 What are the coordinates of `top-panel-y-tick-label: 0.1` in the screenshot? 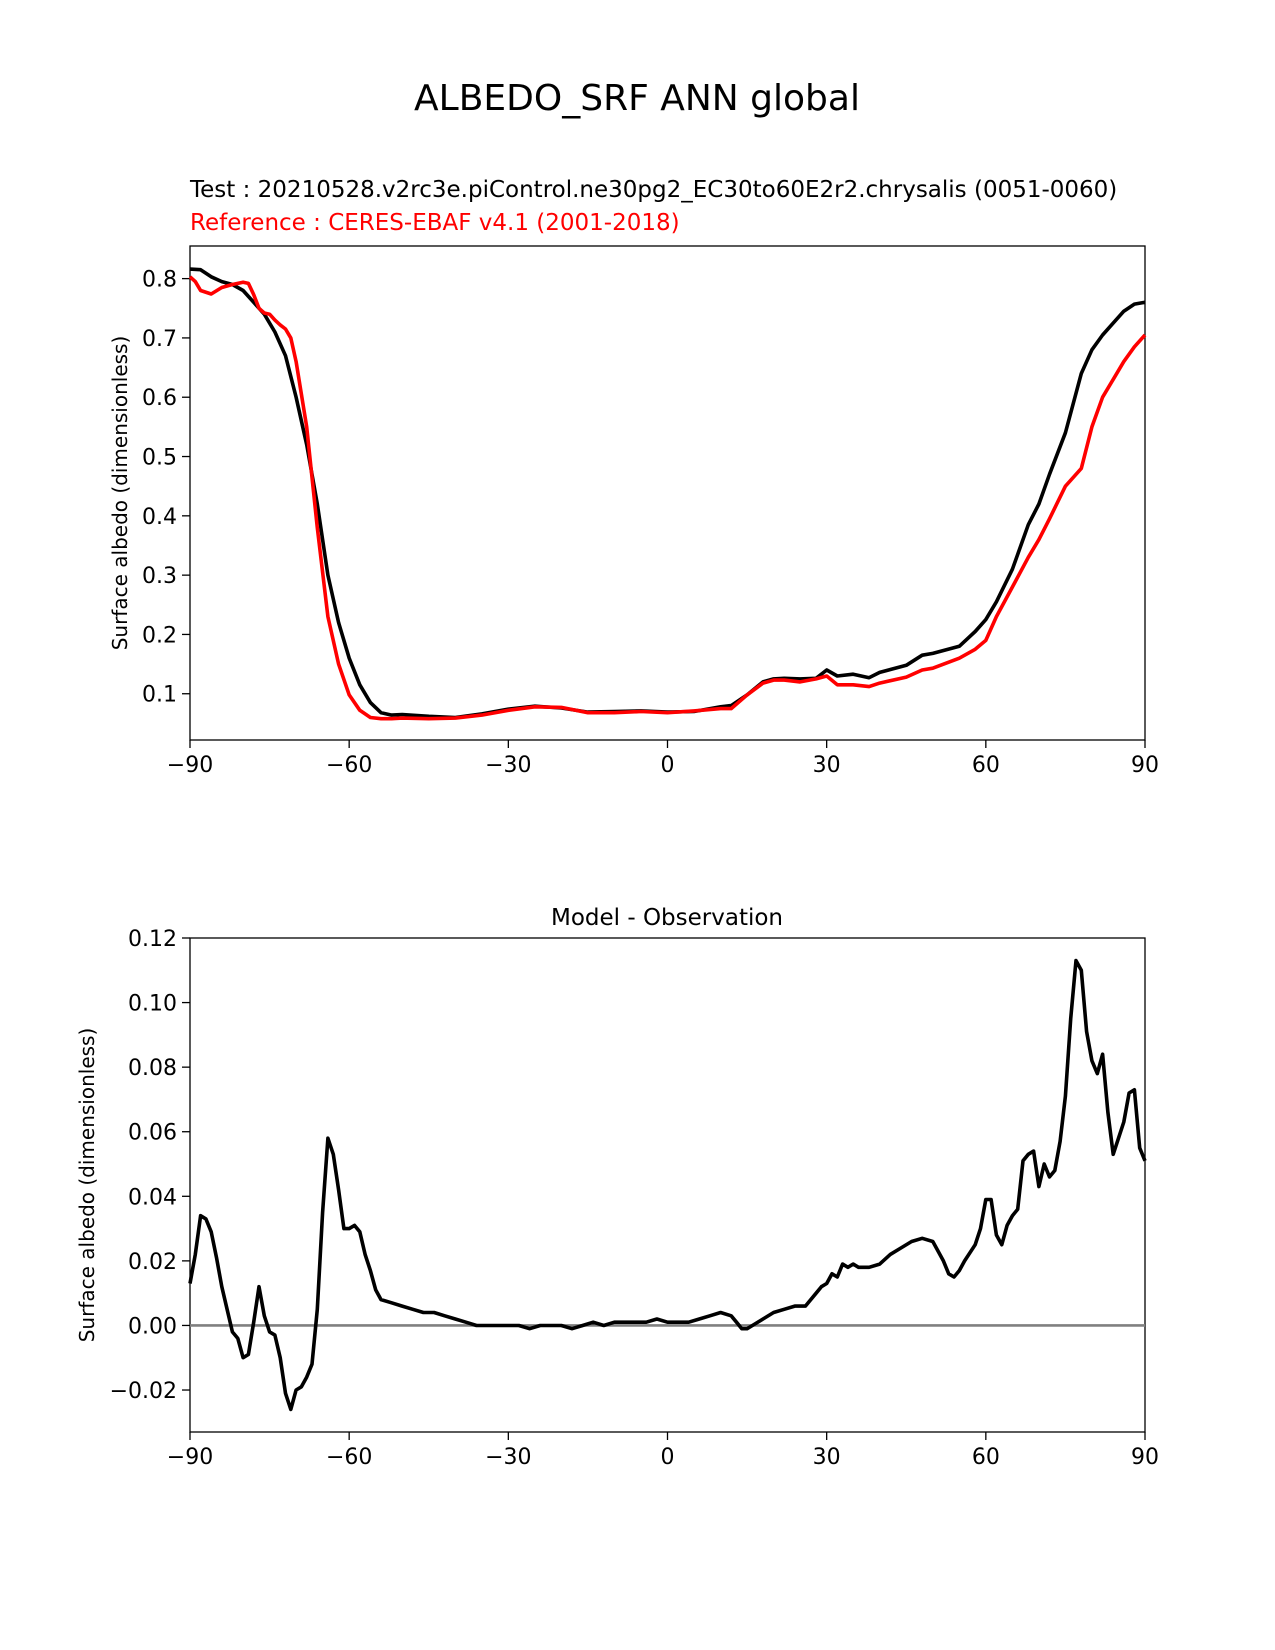 It's located at (159, 695).